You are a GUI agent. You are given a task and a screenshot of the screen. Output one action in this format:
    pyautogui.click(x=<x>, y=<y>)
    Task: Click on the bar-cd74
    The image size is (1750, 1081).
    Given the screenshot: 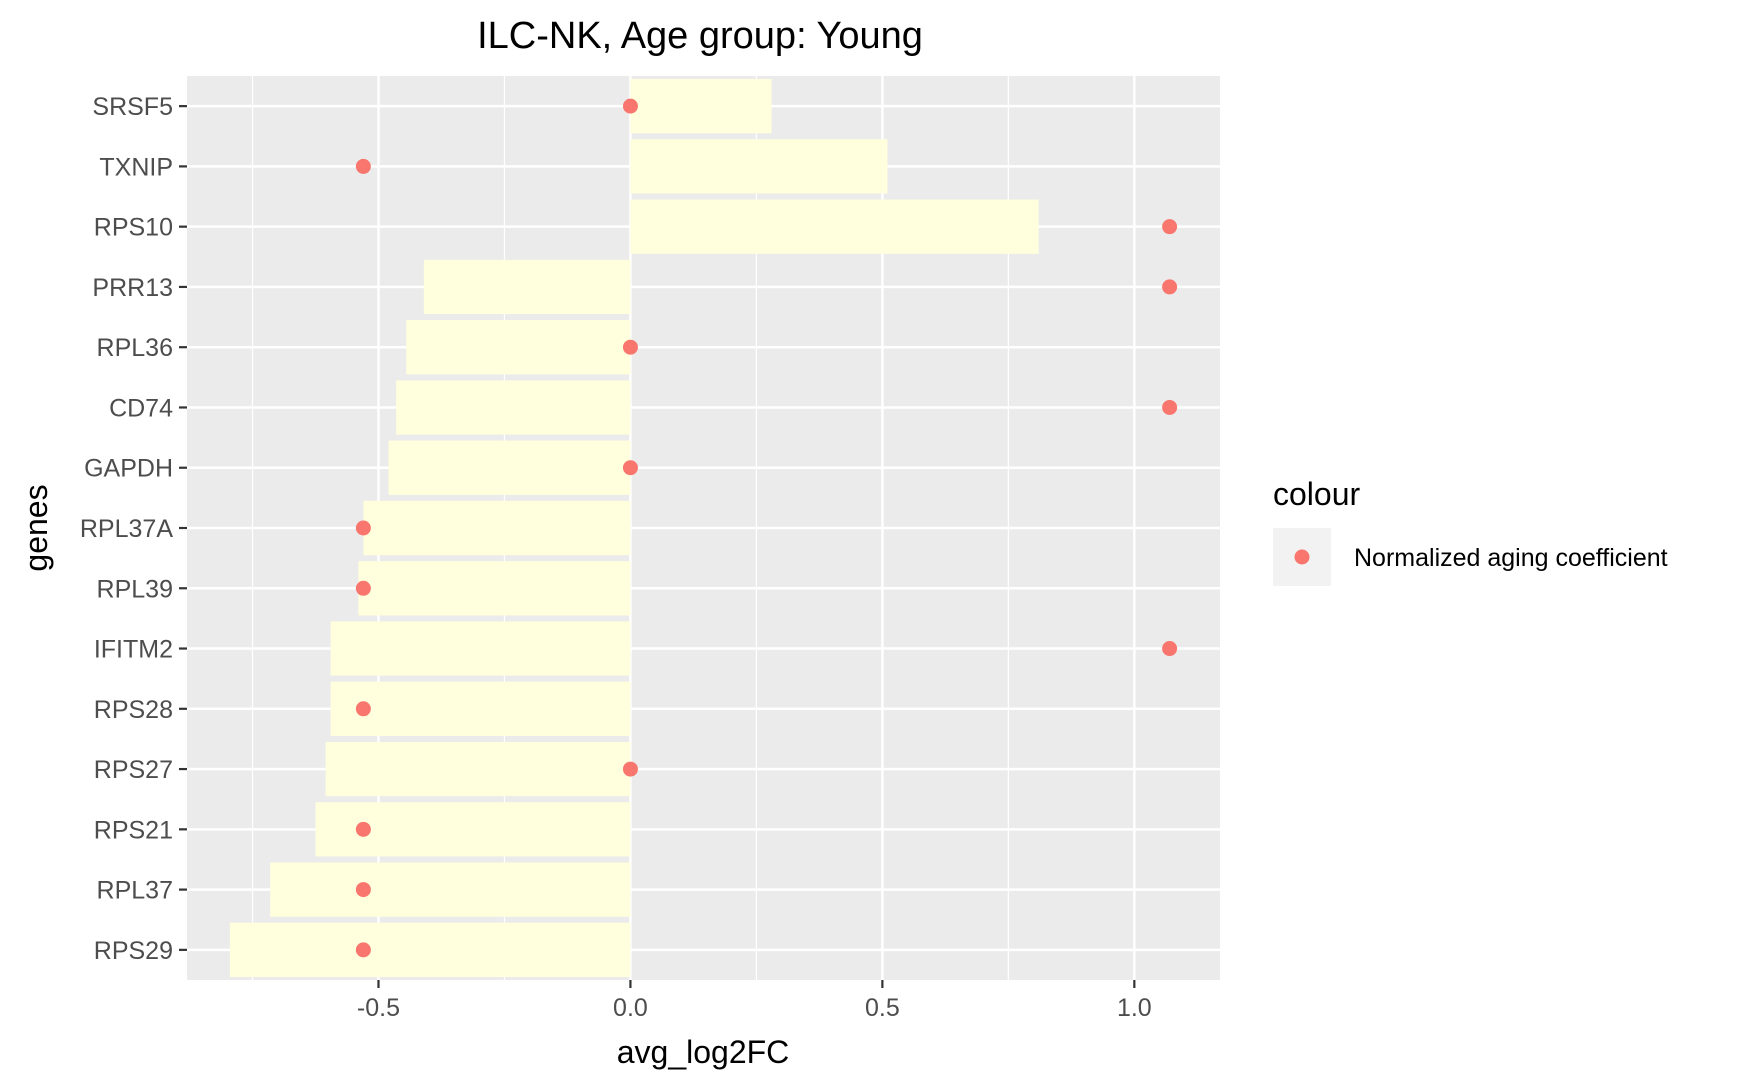 What is the action you would take?
    pyautogui.click(x=513, y=407)
    